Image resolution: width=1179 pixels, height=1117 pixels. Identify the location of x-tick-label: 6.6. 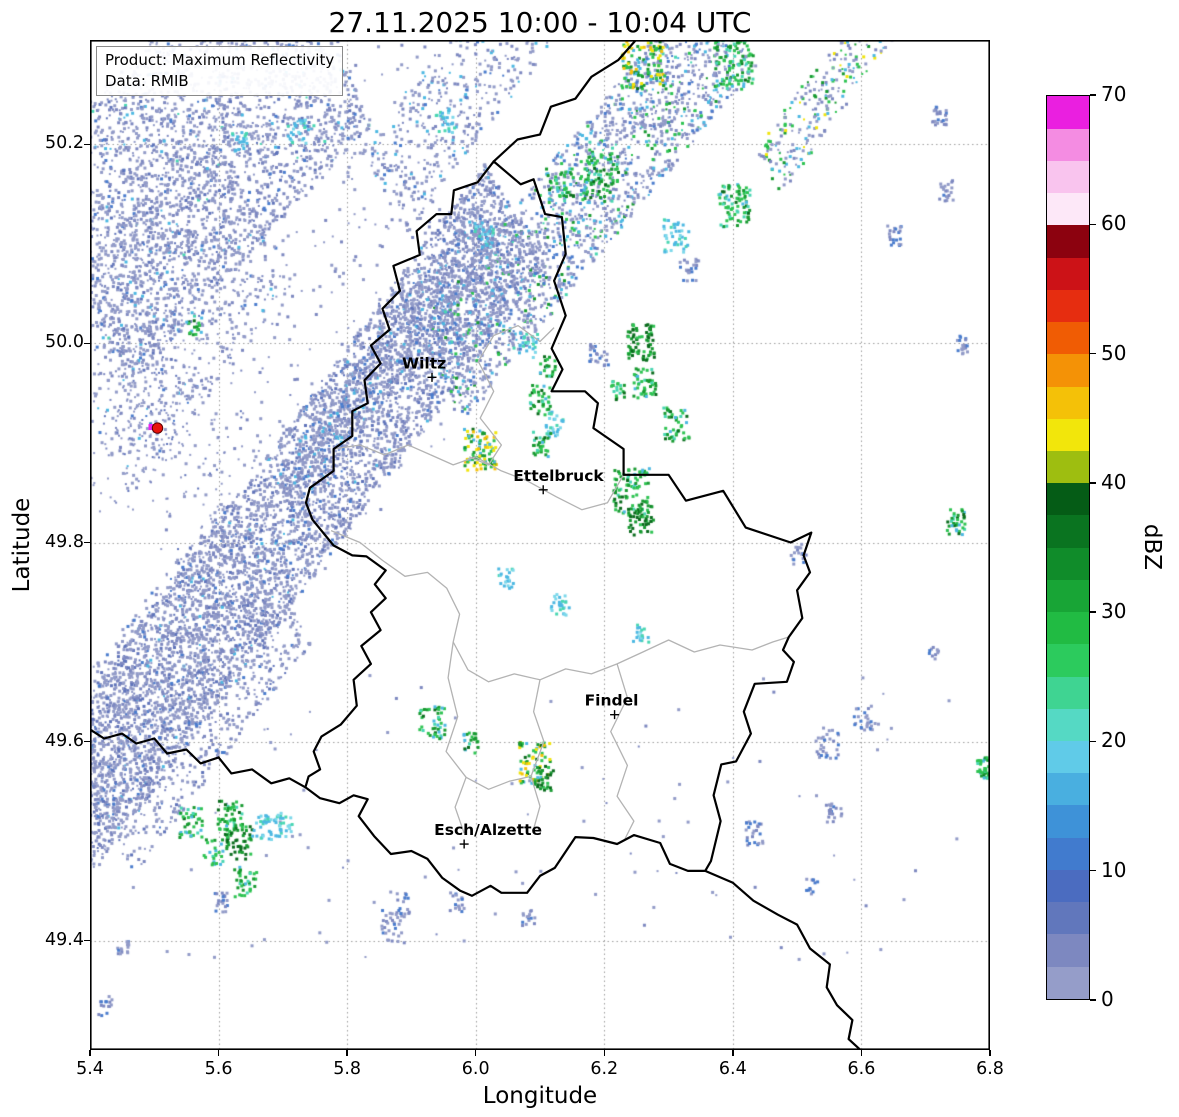
(861, 1069).